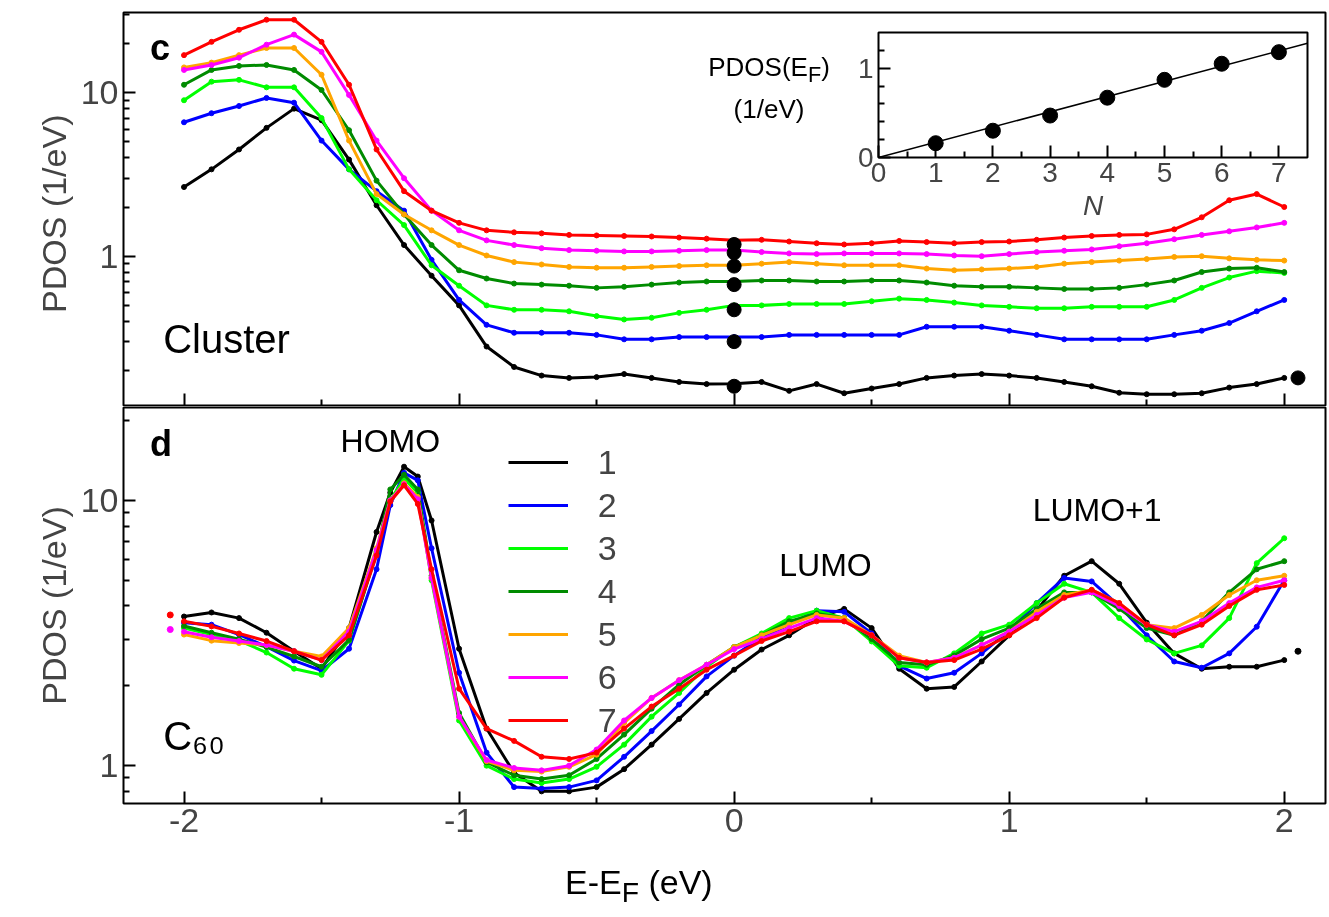  What do you see at coordinates (607, 591) in the screenshot?
I see `legend-label: 4` at bounding box center [607, 591].